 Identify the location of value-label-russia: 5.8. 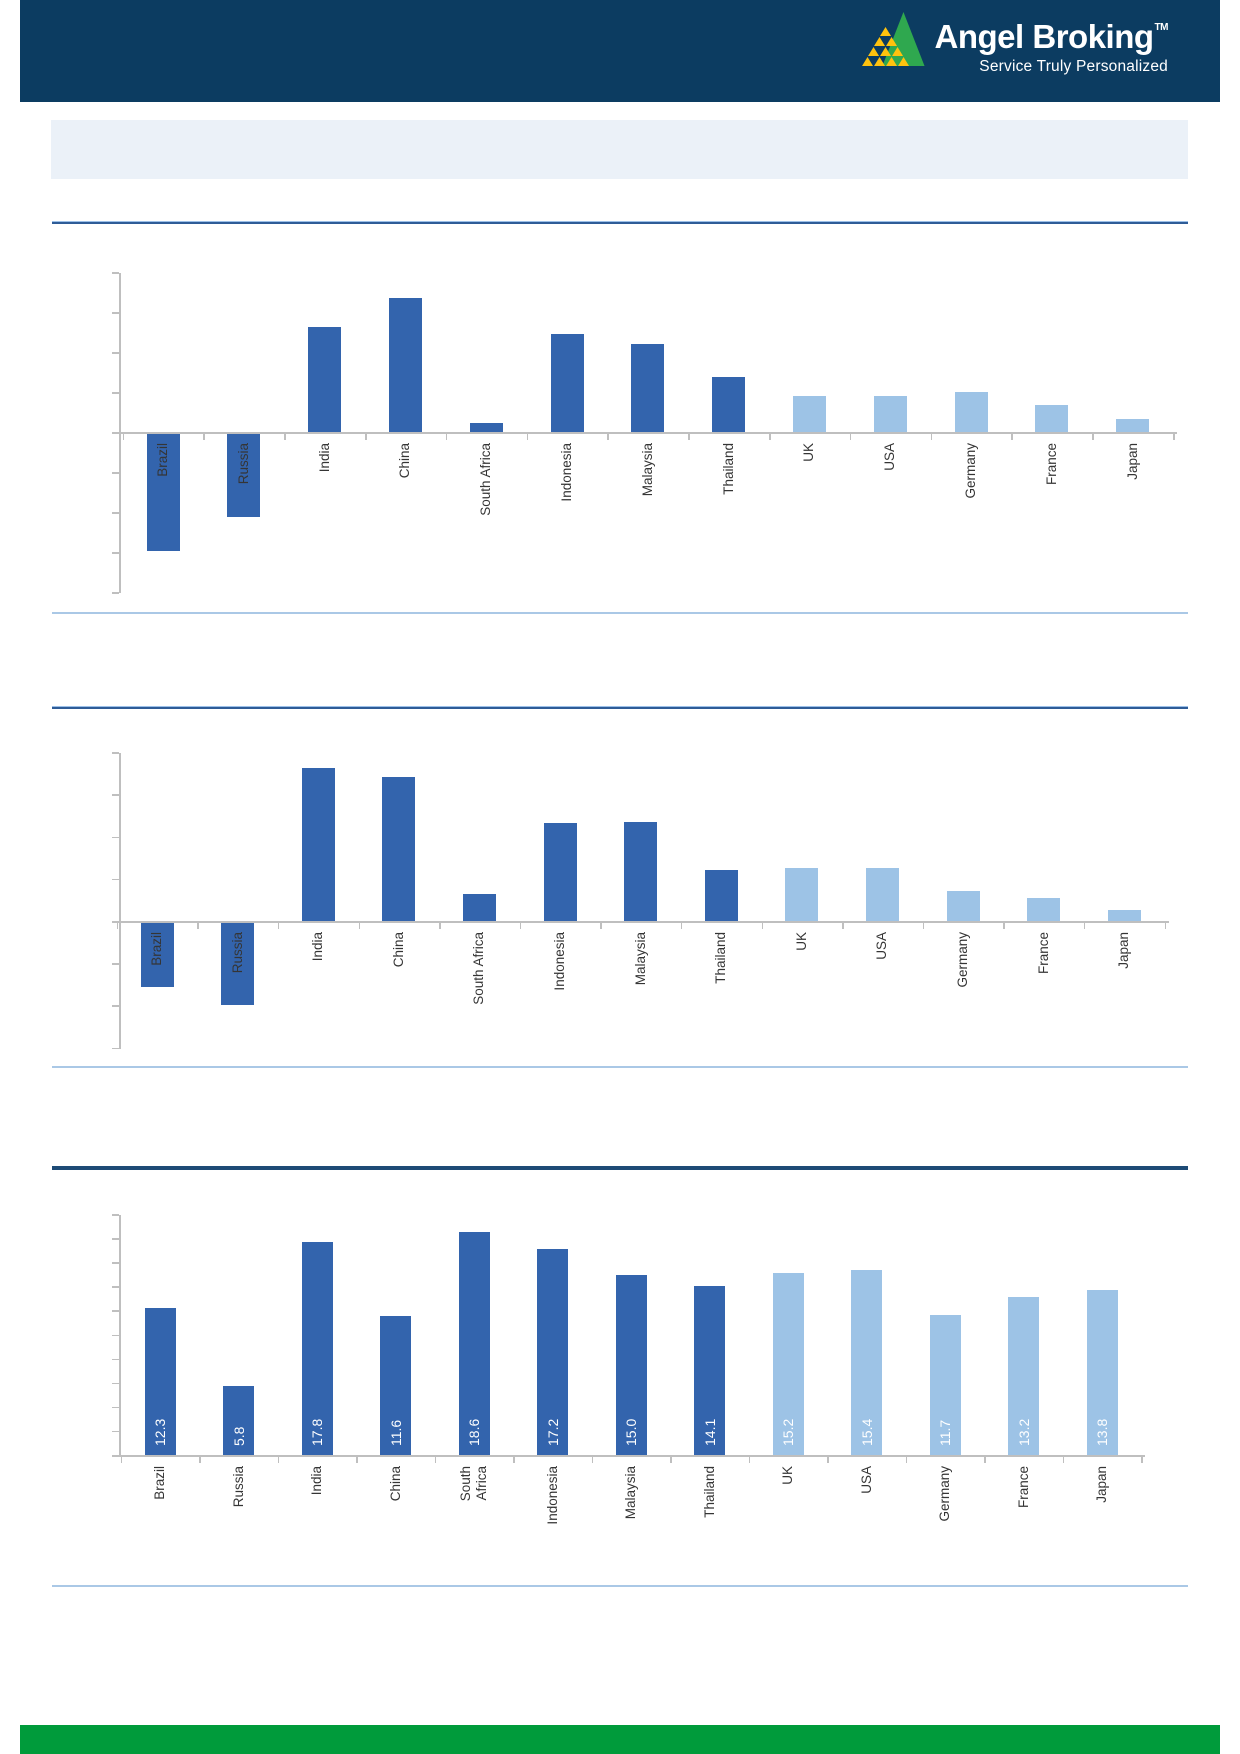
(238, 1436).